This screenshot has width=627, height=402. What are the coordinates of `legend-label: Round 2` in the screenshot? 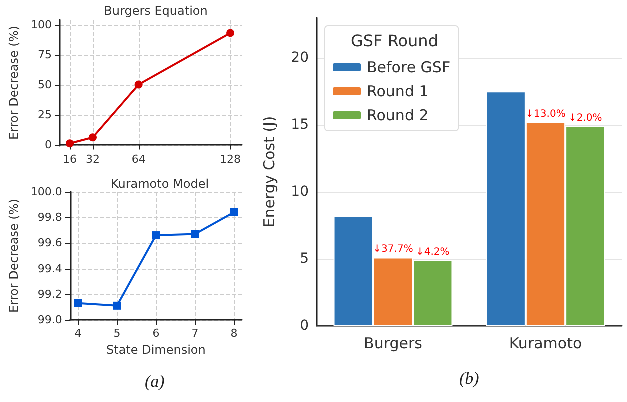 It's located at (398, 115).